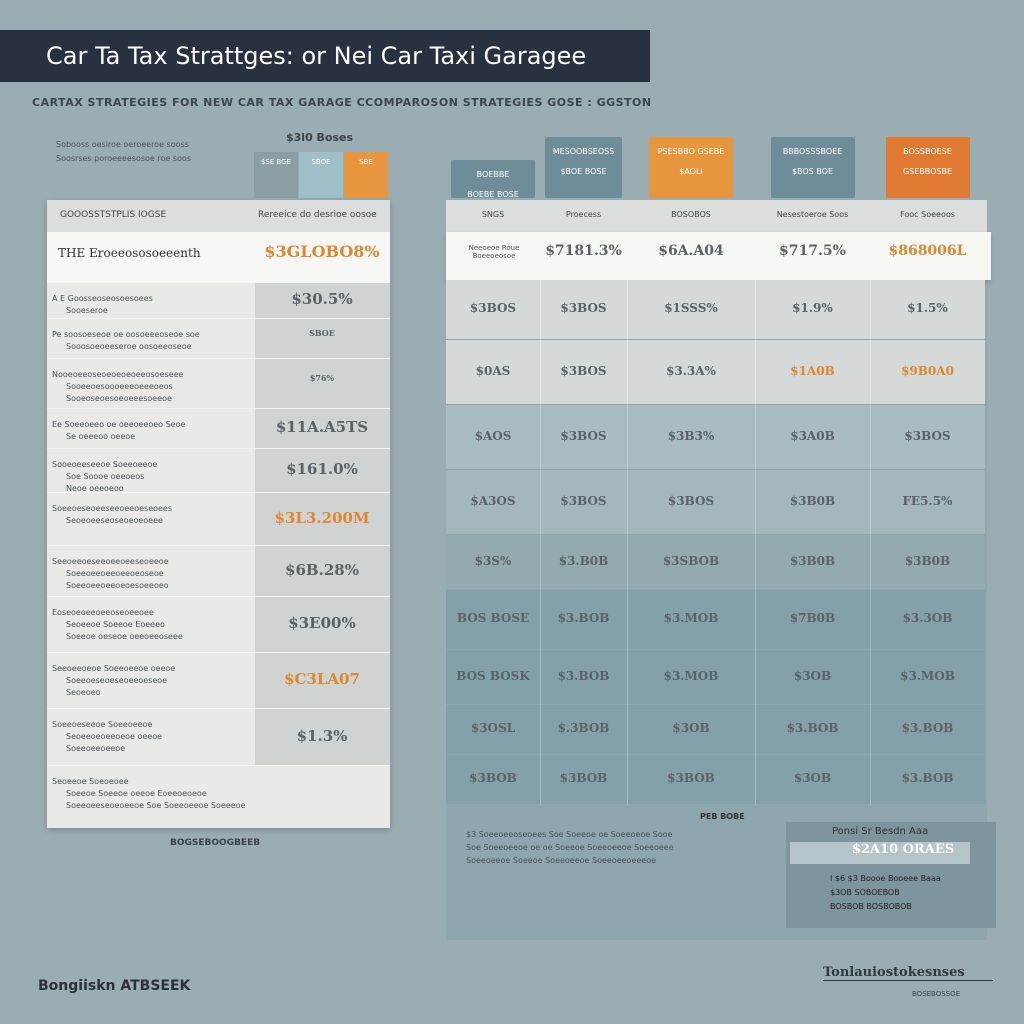 This screenshot has width=1024, height=1024. What do you see at coordinates (583, 560) in the screenshot?
I see `cell-value: $3.B0B` at bounding box center [583, 560].